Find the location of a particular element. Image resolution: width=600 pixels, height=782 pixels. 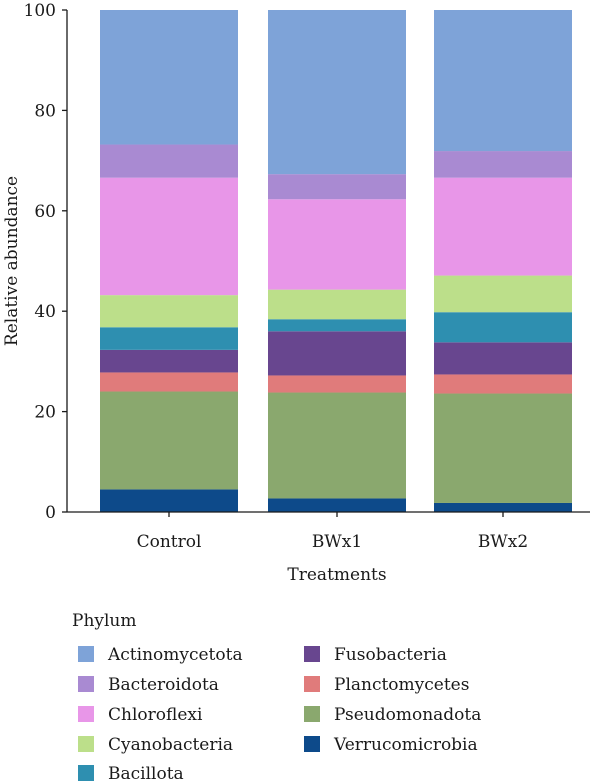

legend-swatch-verrucomicrobia is located at coordinates (312, 744).